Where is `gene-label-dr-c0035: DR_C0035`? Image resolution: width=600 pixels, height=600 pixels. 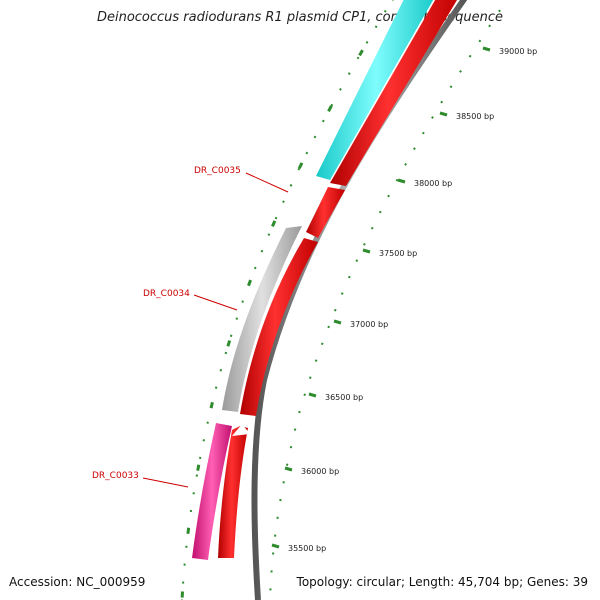 gene-label-dr-c0035: DR_C0035 is located at coordinates (217, 171).